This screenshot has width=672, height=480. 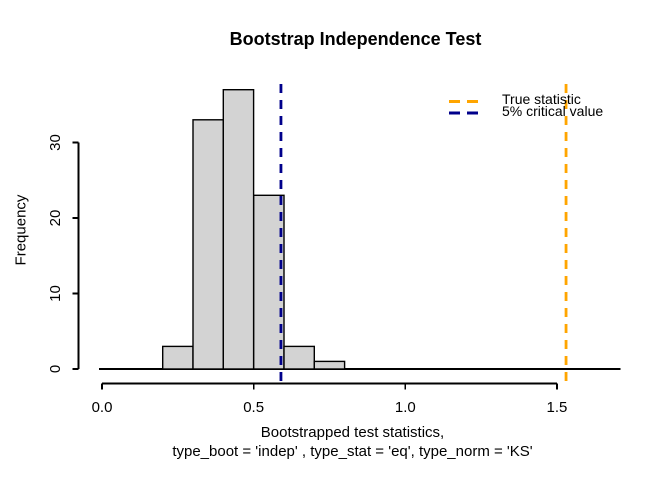 I want to click on x-tick-label-3: 1.5, so click(x=557, y=407).